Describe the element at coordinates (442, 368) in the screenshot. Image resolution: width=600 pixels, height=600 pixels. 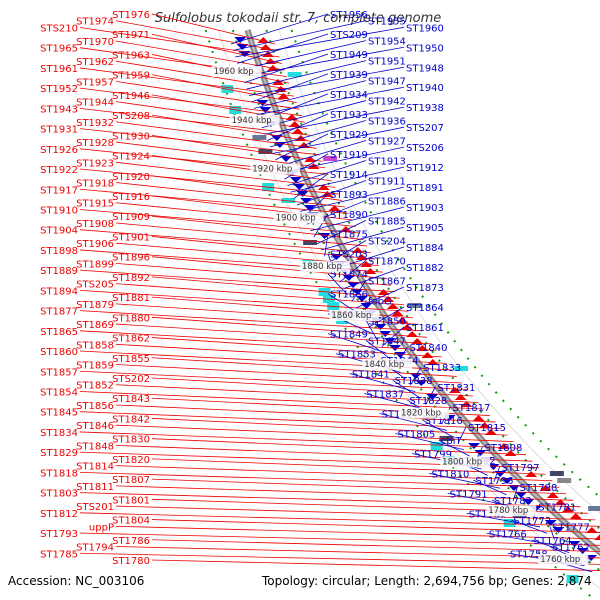
I see `gene-label-text: ST1833` at that location.